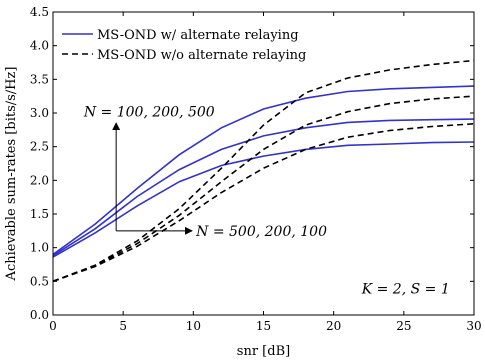 The image size is (485, 362). I want to click on x-tick-label: 5, so click(123, 326).